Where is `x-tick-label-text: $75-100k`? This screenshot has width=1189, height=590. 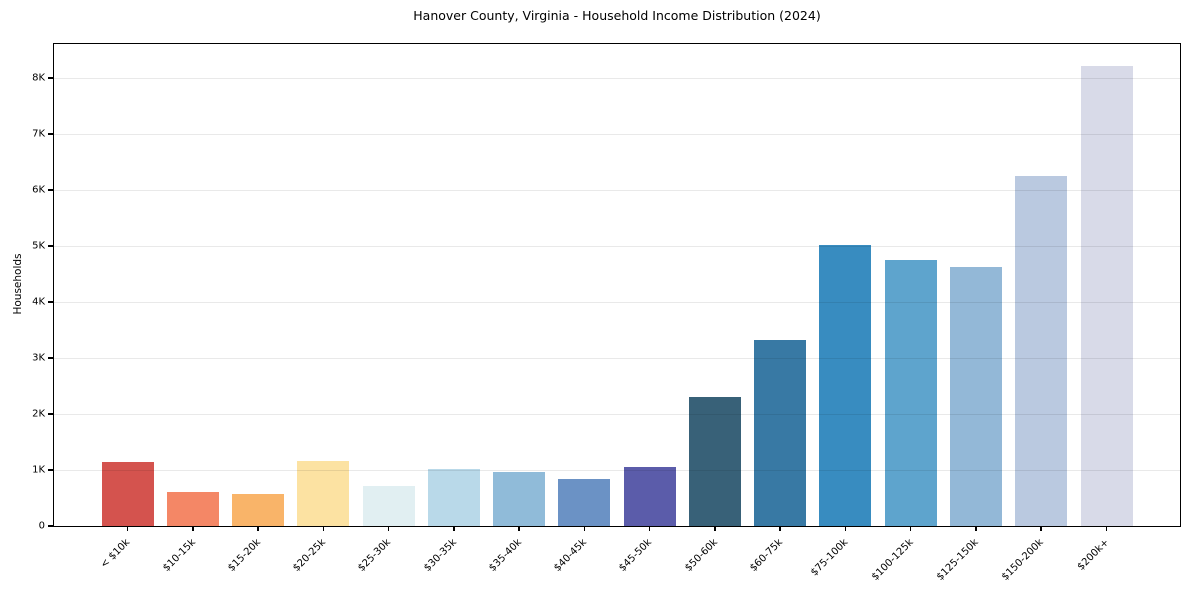
x-tick-label-text: $75-100k is located at coordinates (829, 558).